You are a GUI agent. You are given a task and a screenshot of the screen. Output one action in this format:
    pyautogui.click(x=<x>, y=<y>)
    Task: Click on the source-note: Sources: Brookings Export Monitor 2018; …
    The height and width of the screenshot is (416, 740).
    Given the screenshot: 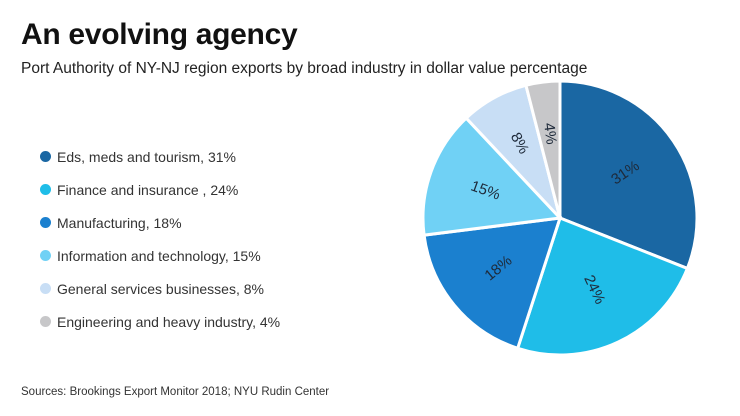 What is the action you would take?
    pyautogui.click(x=175, y=392)
    